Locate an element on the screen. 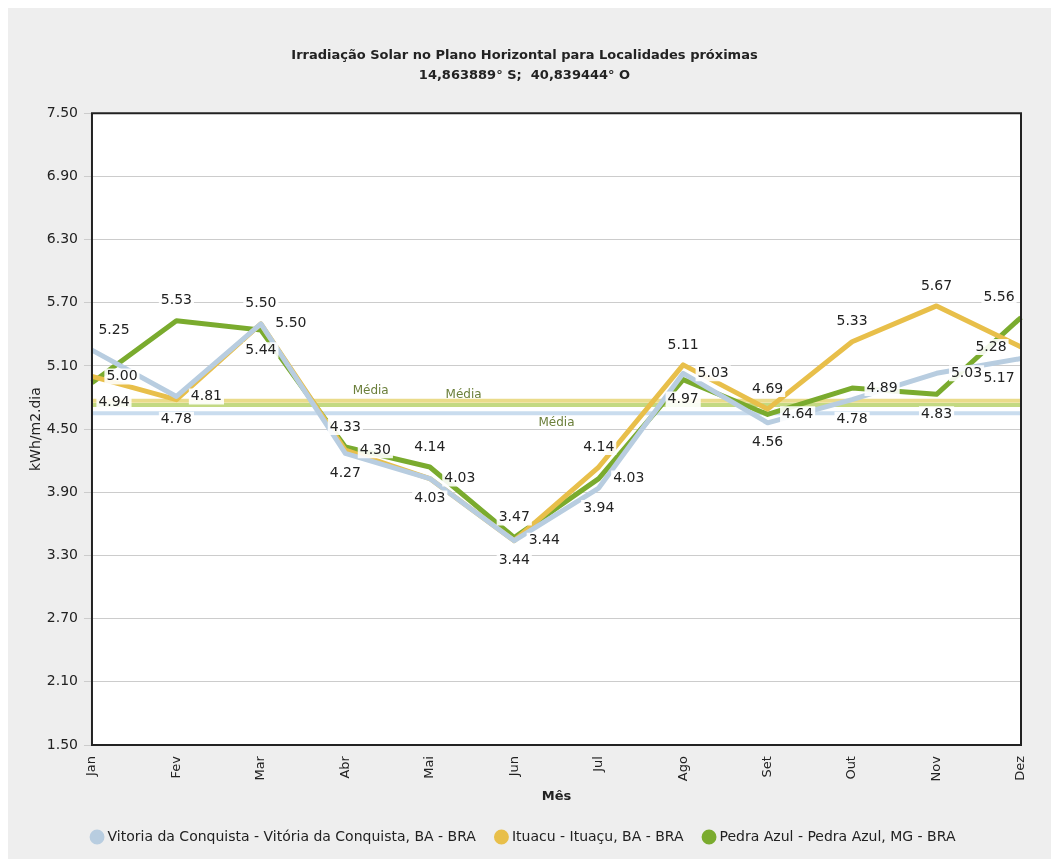  x-tick-label: Abr is located at coordinates (344, 767).